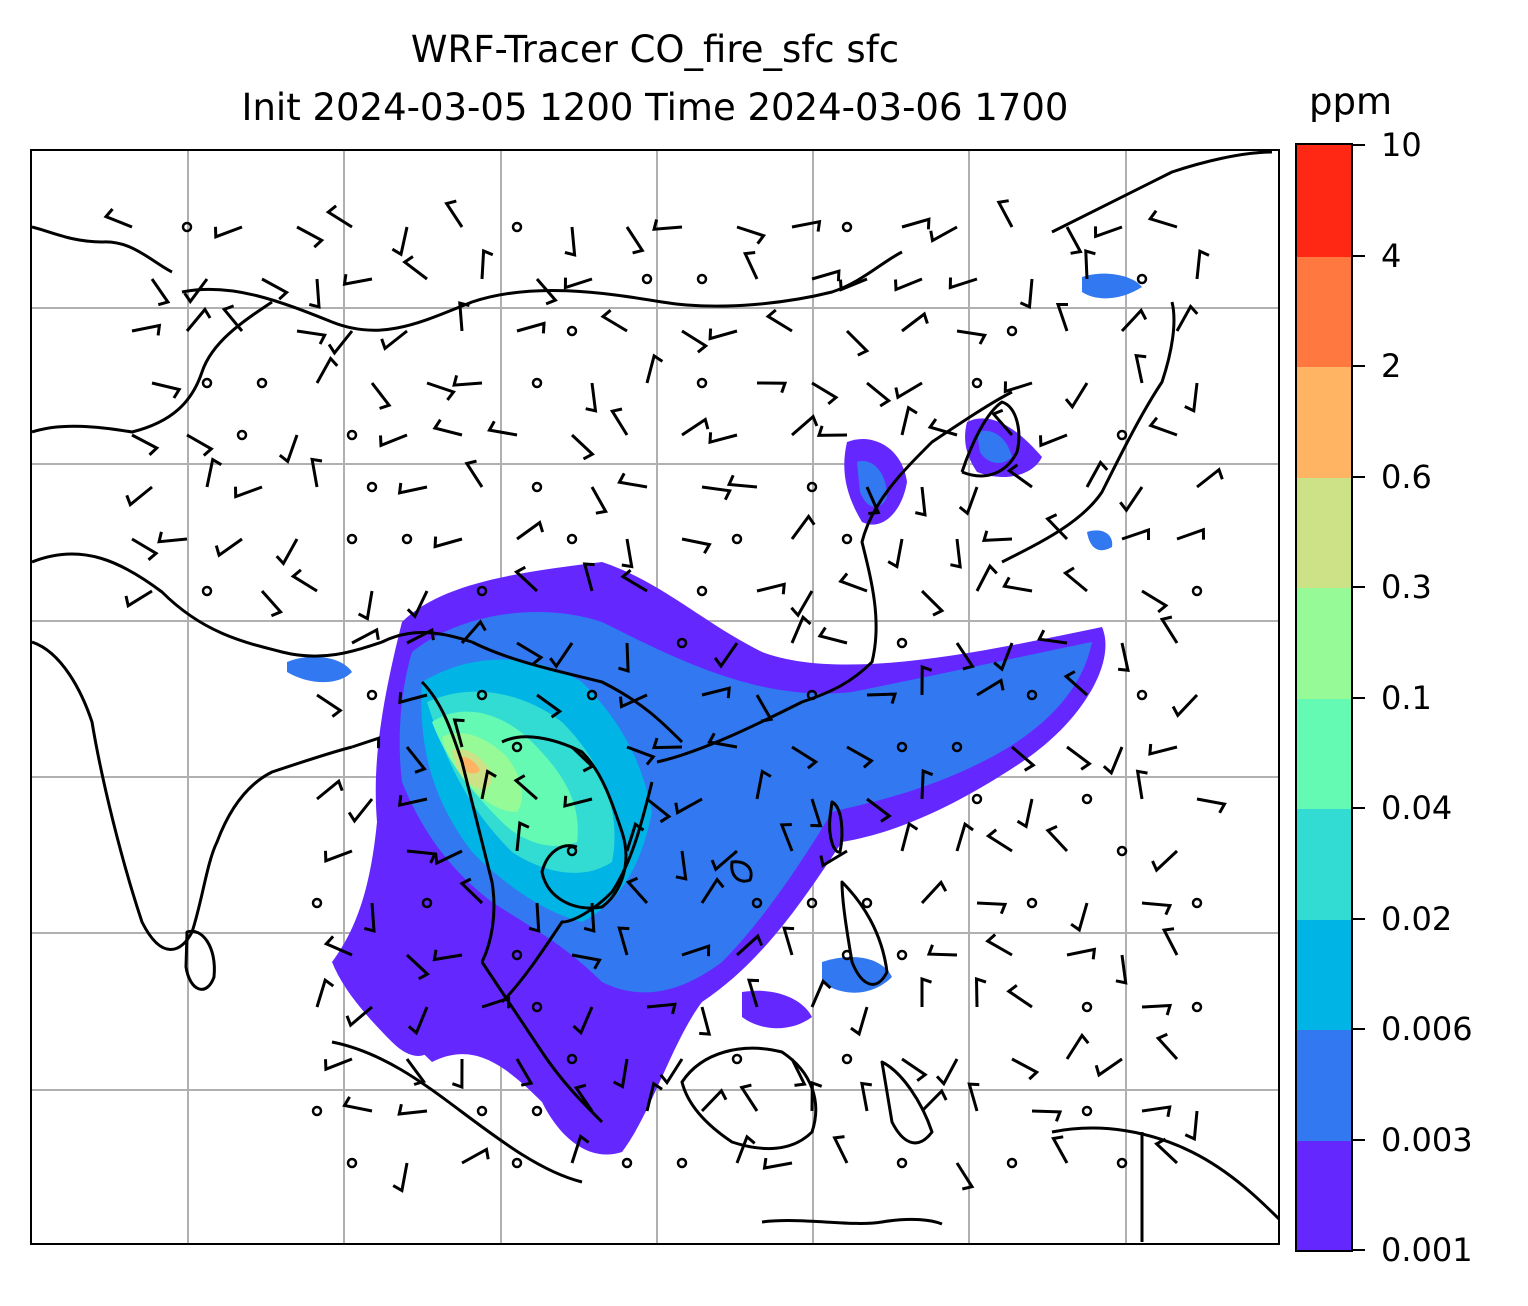 Image resolution: width=1528 pixels, height=1306 pixels. I want to click on caspian-area, so click(102, 249).